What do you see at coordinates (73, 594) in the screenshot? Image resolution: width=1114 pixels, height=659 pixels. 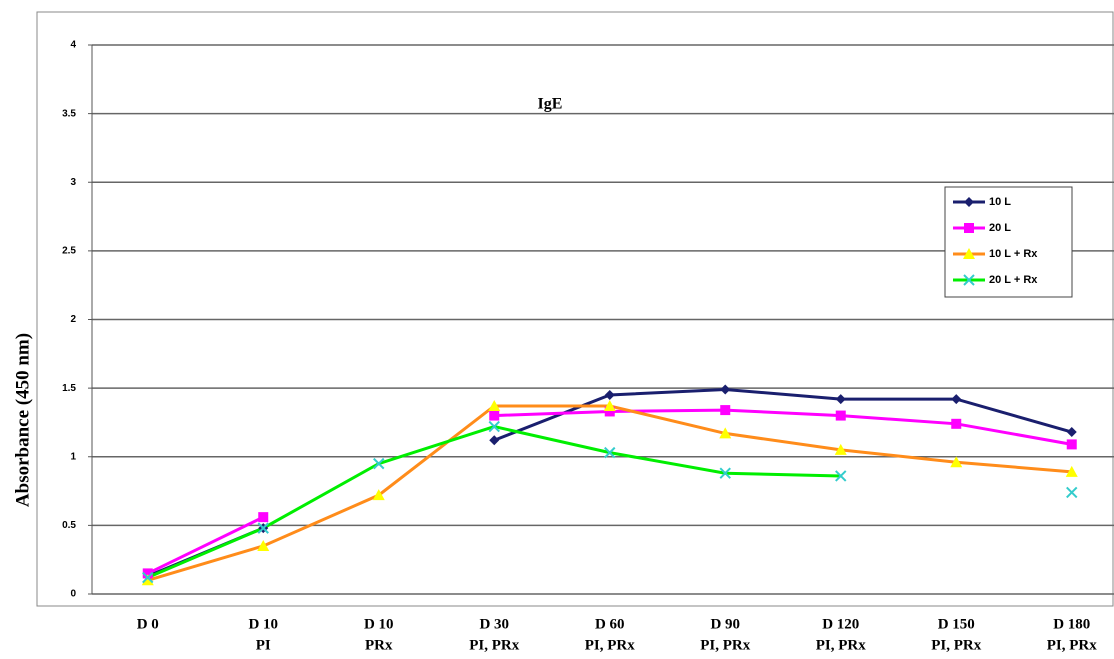 I see `y-tick-label: 0` at bounding box center [73, 594].